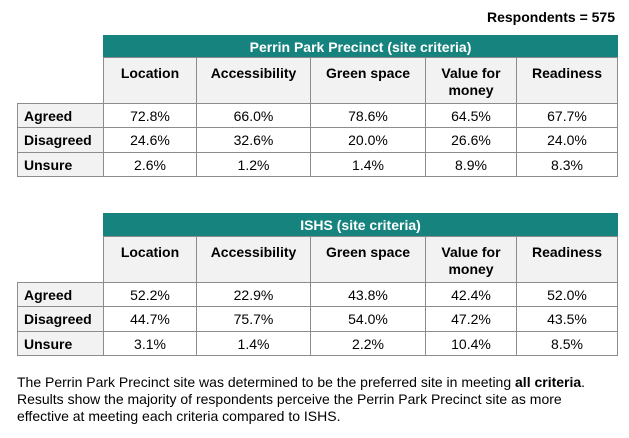 The height and width of the screenshot is (438, 629). What do you see at coordinates (150, 115) in the screenshot?
I see `table-cell: 72.8%` at bounding box center [150, 115].